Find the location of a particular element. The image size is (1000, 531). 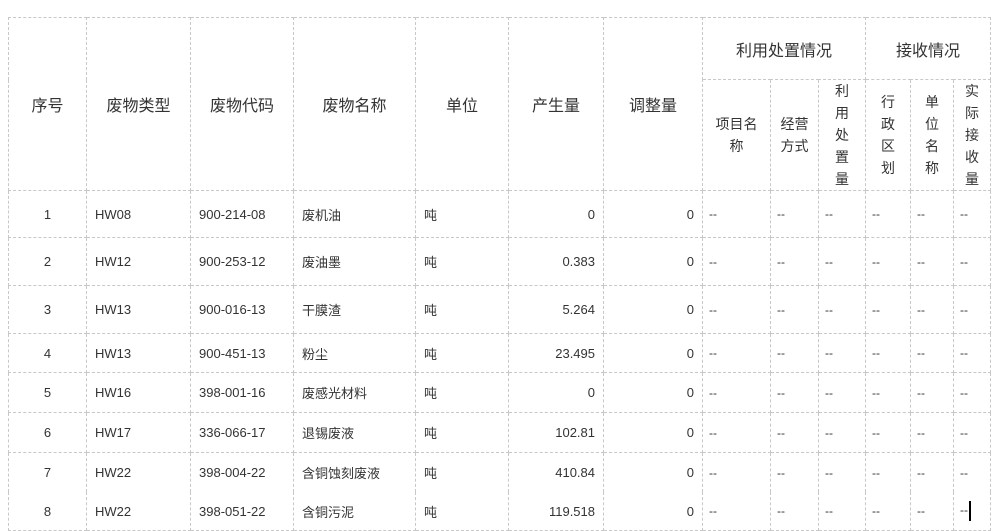

cell-name: 粉尘 is located at coordinates (354, 353).